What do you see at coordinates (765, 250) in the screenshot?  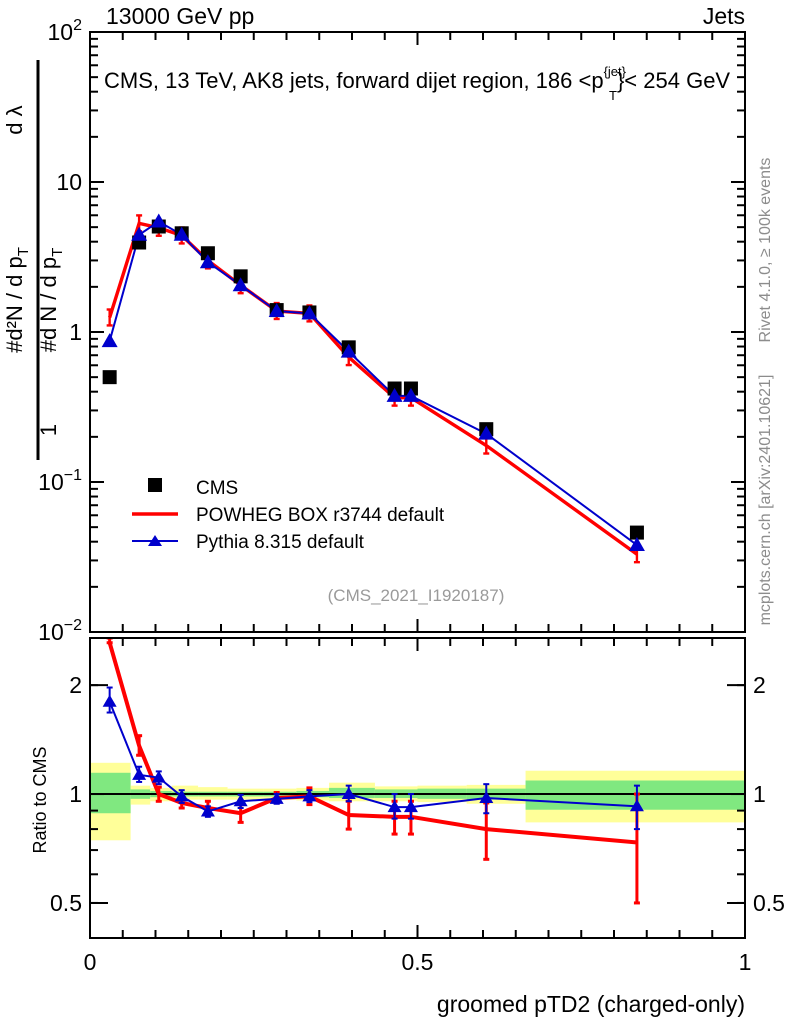 I see `rivet-caption: Rivet 4.1.0, ≥ 100k events` at bounding box center [765, 250].